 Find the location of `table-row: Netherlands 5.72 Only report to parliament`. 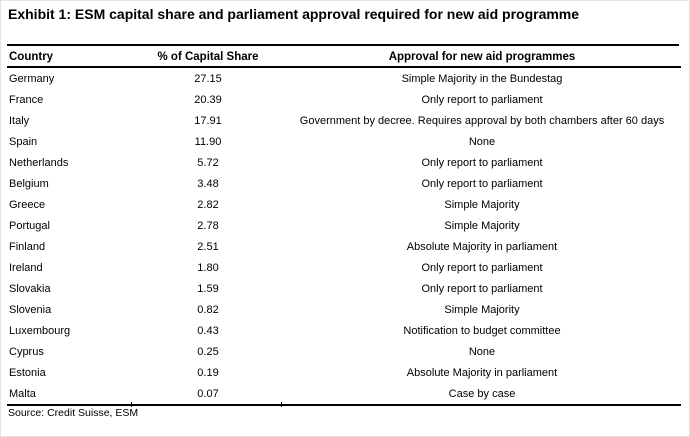

table-row: Netherlands 5.72 Only report to parliament is located at coordinates (344, 162).